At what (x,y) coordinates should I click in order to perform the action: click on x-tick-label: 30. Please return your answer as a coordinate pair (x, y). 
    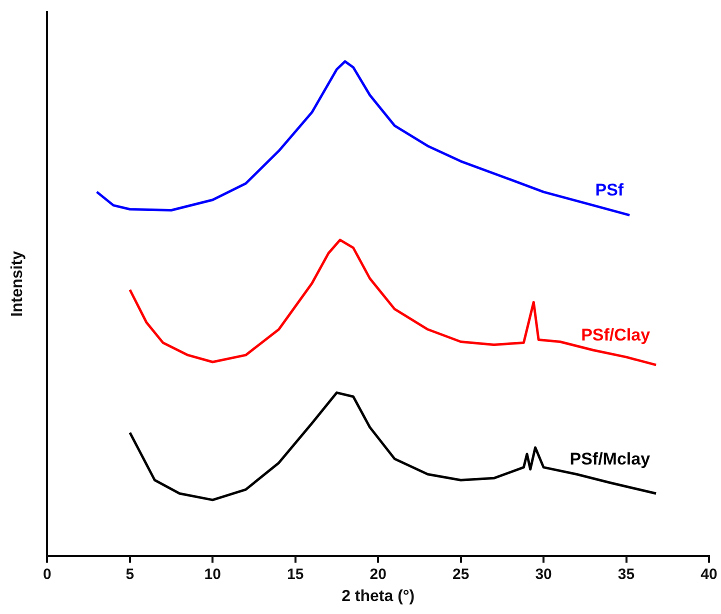
    Looking at the image, I should click on (543, 574).